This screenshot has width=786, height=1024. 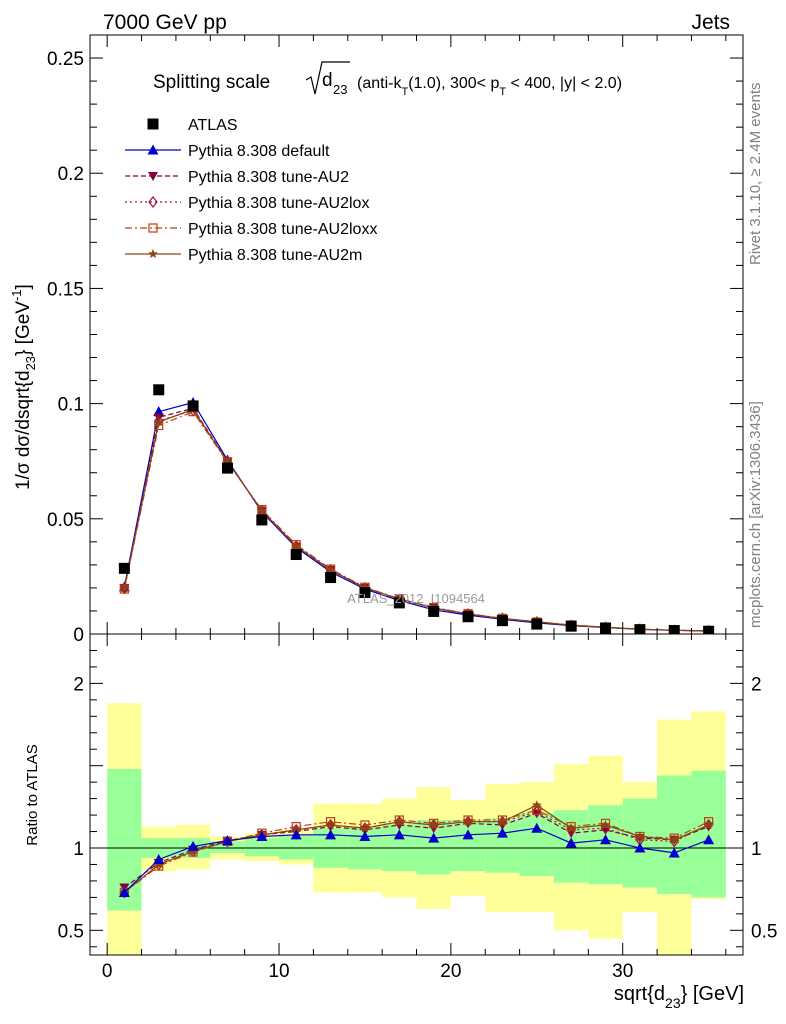 I want to click on title-sqrt-arg: d, so click(x=327, y=80).